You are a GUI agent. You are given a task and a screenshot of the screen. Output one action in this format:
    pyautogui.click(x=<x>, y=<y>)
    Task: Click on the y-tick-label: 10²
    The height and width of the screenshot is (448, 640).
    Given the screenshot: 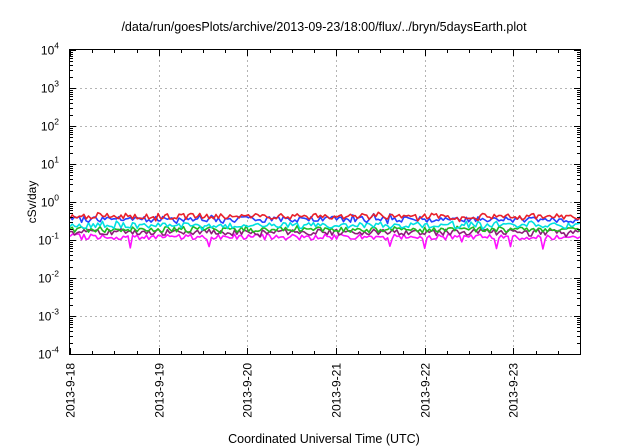 What is the action you would take?
    pyautogui.click(x=50, y=125)
    